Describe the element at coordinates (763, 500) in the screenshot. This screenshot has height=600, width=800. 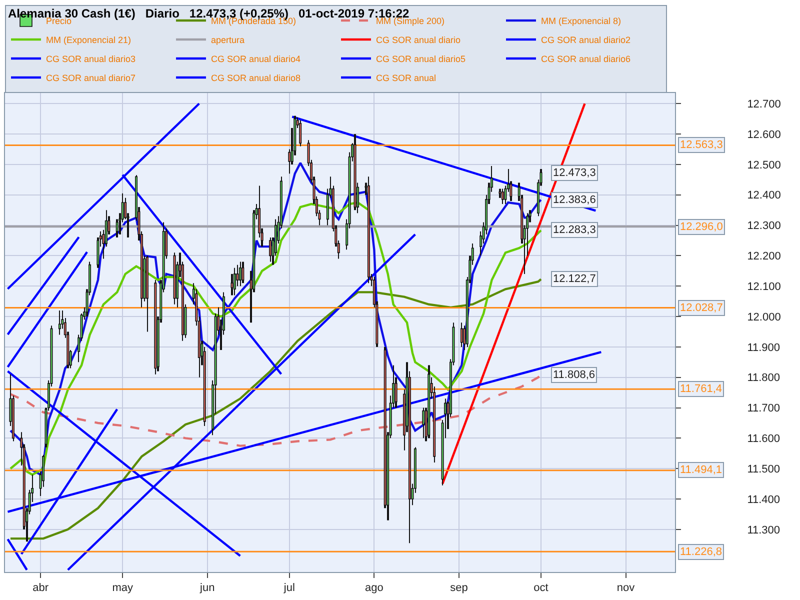
I see `y-tick-label: 11.400` at that location.